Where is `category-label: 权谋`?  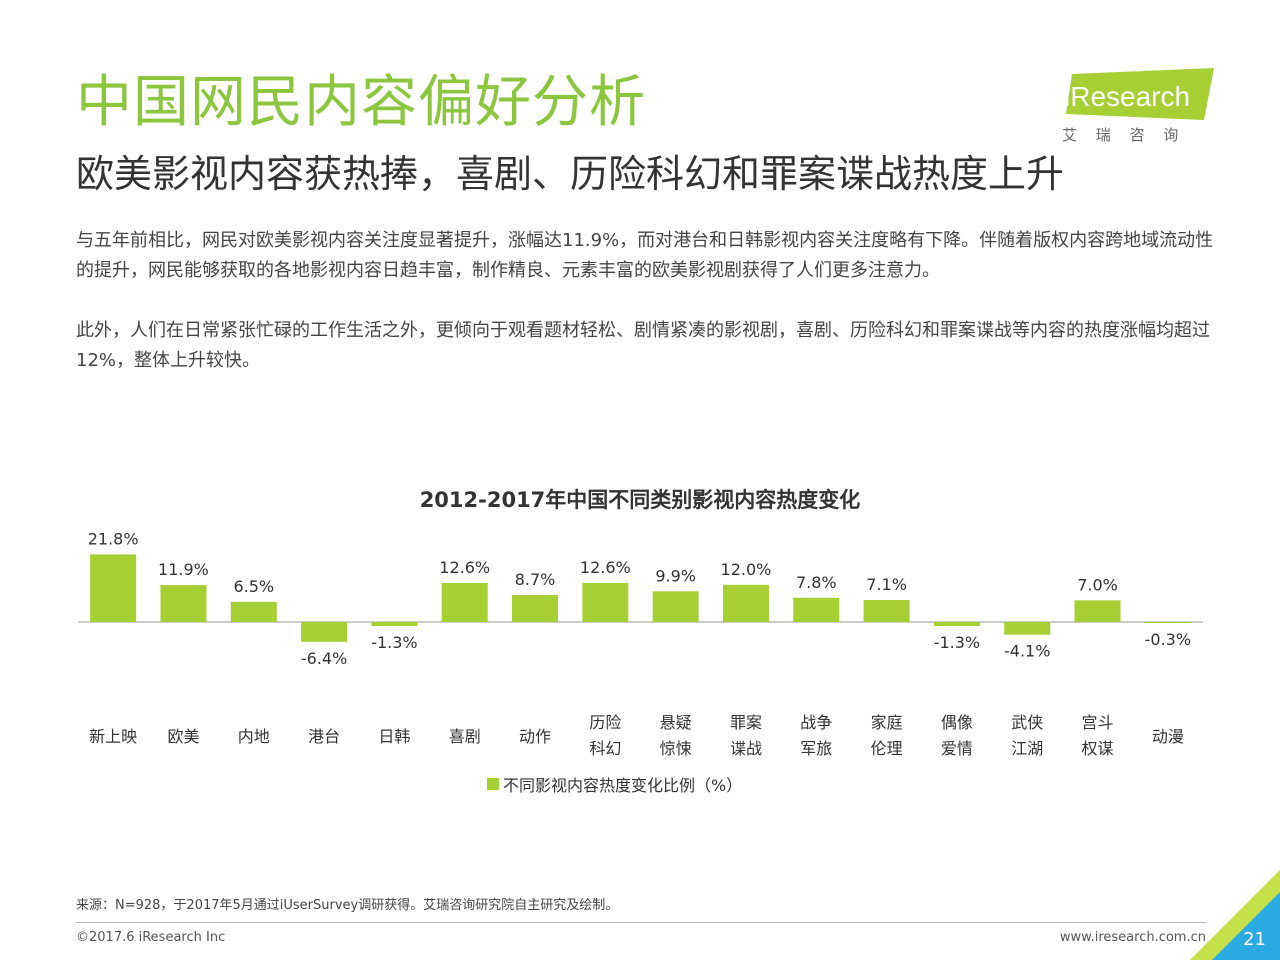 category-label: 权谋 is located at coordinates (1098, 748).